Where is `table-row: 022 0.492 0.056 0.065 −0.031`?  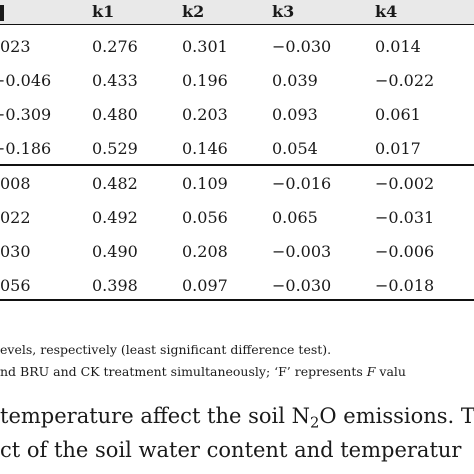 table-row: 022 0.492 0.056 0.065 −0.031 is located at coordinates (237, 218).